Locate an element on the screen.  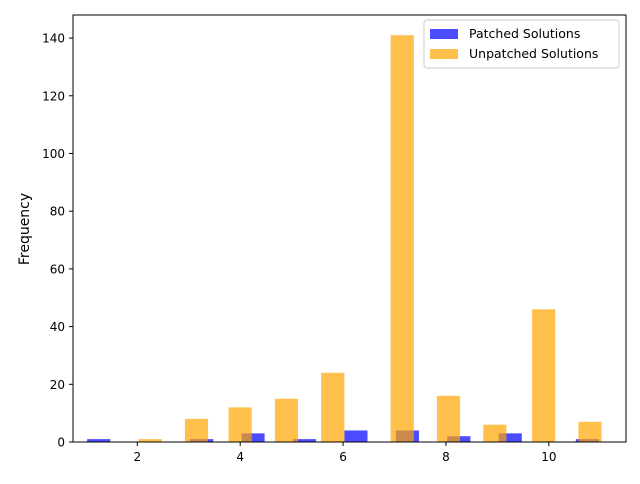
x-tick-label-1: 4 is located at coordinates (240, 457).